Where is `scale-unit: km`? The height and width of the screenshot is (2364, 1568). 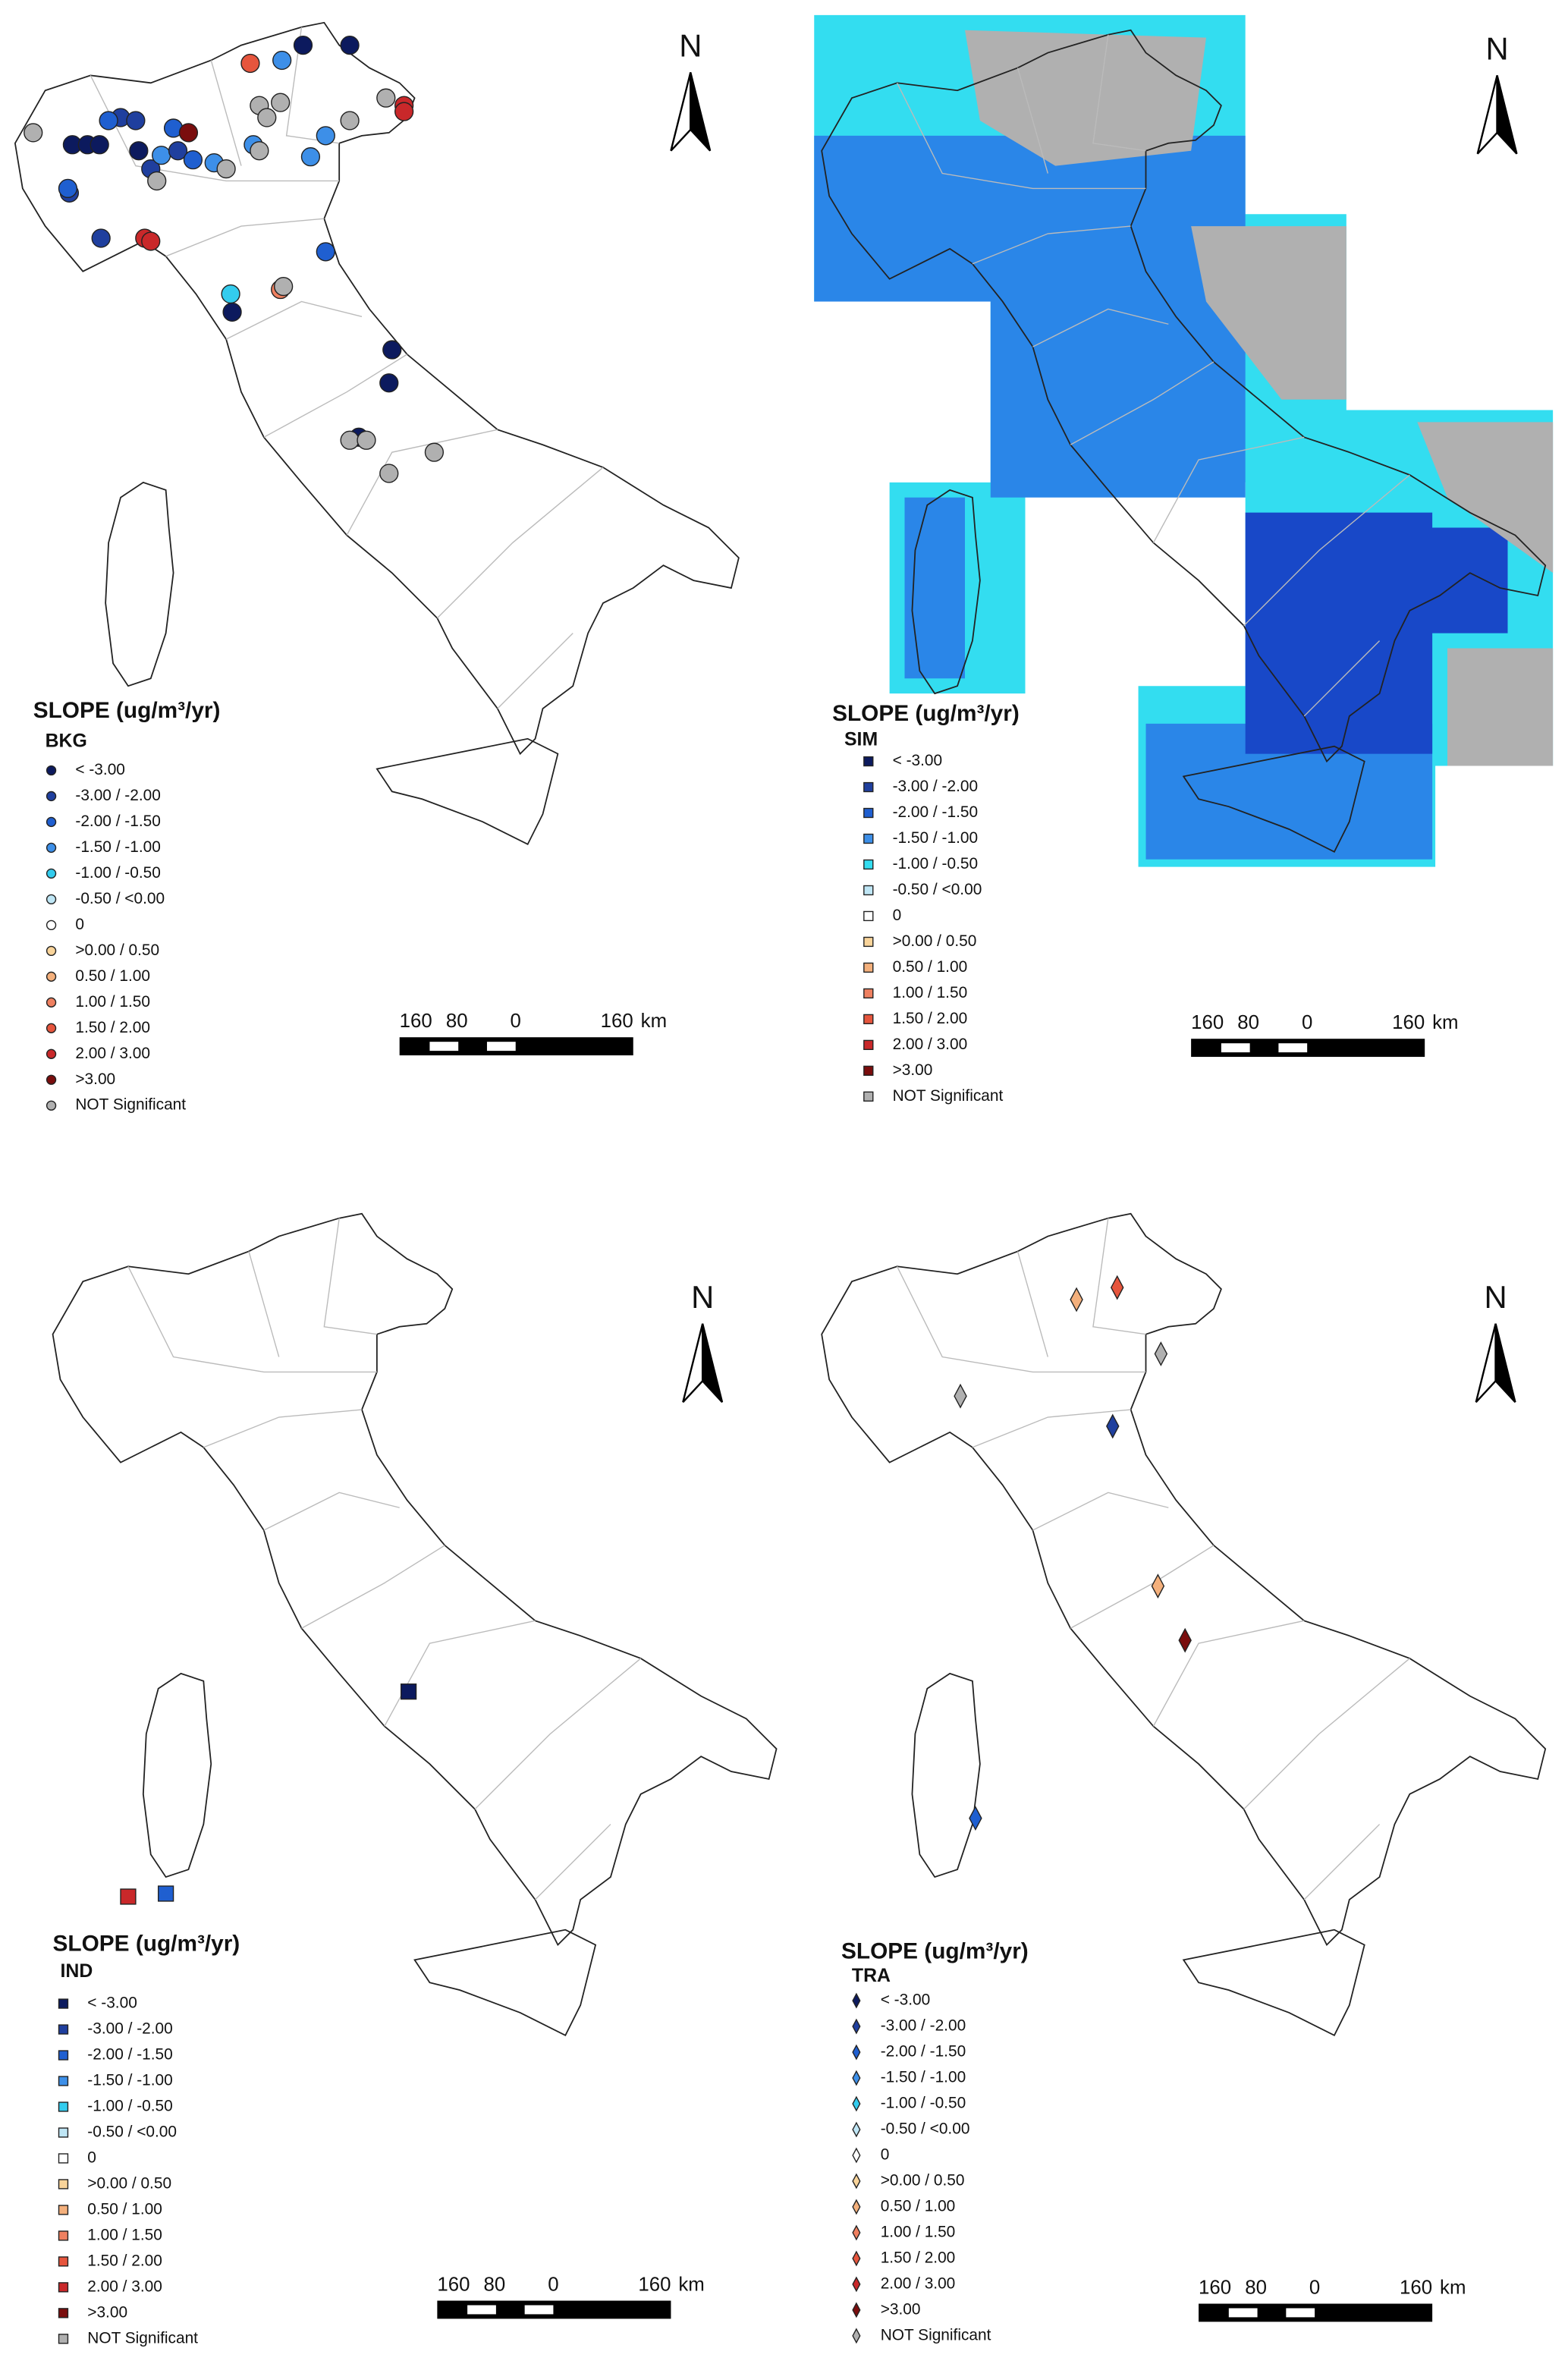 scale-unit: km is located at coordinates (654, 1021).